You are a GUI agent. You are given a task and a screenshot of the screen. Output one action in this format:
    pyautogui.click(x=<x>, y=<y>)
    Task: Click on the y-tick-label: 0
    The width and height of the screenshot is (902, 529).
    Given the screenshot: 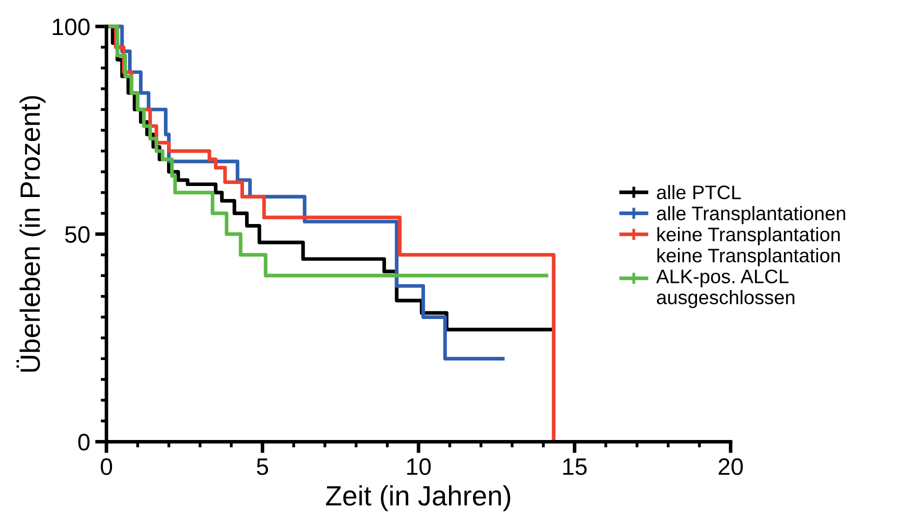 What is the action you would take?
    pyautogui.click(x=84, y=442)
    